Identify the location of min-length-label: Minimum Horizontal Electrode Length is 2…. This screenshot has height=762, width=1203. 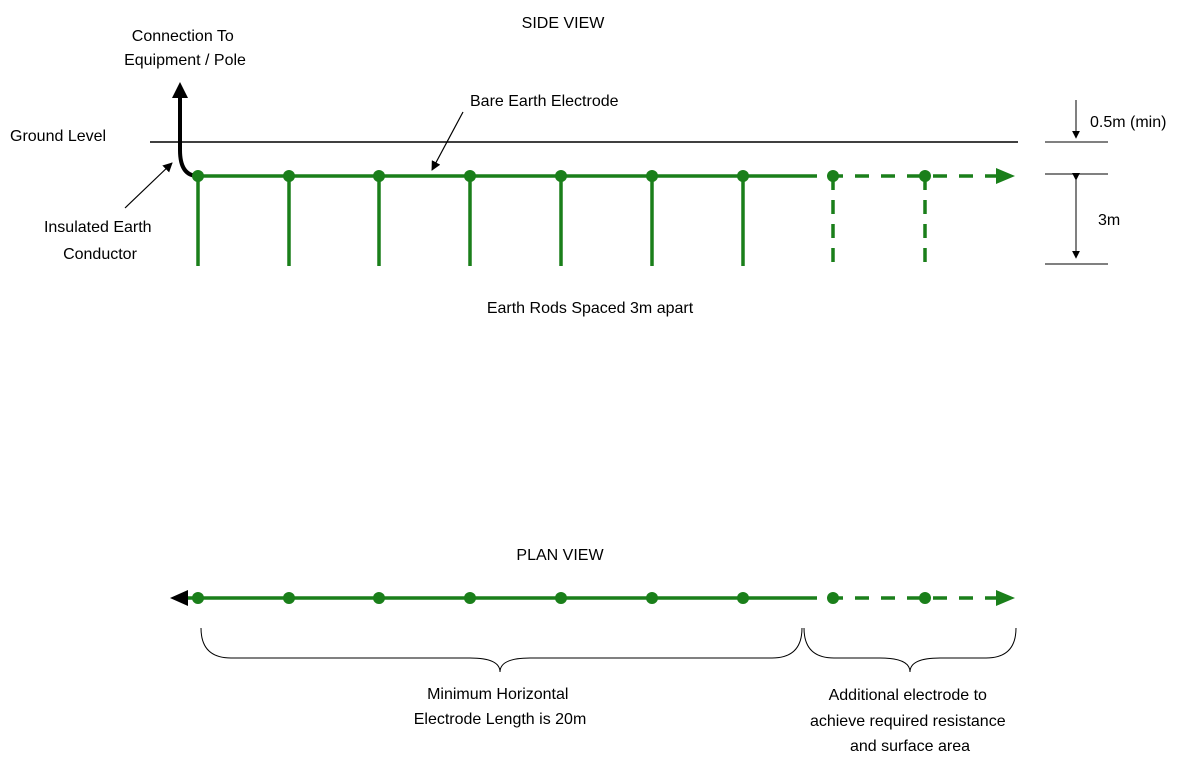
(500, 707).